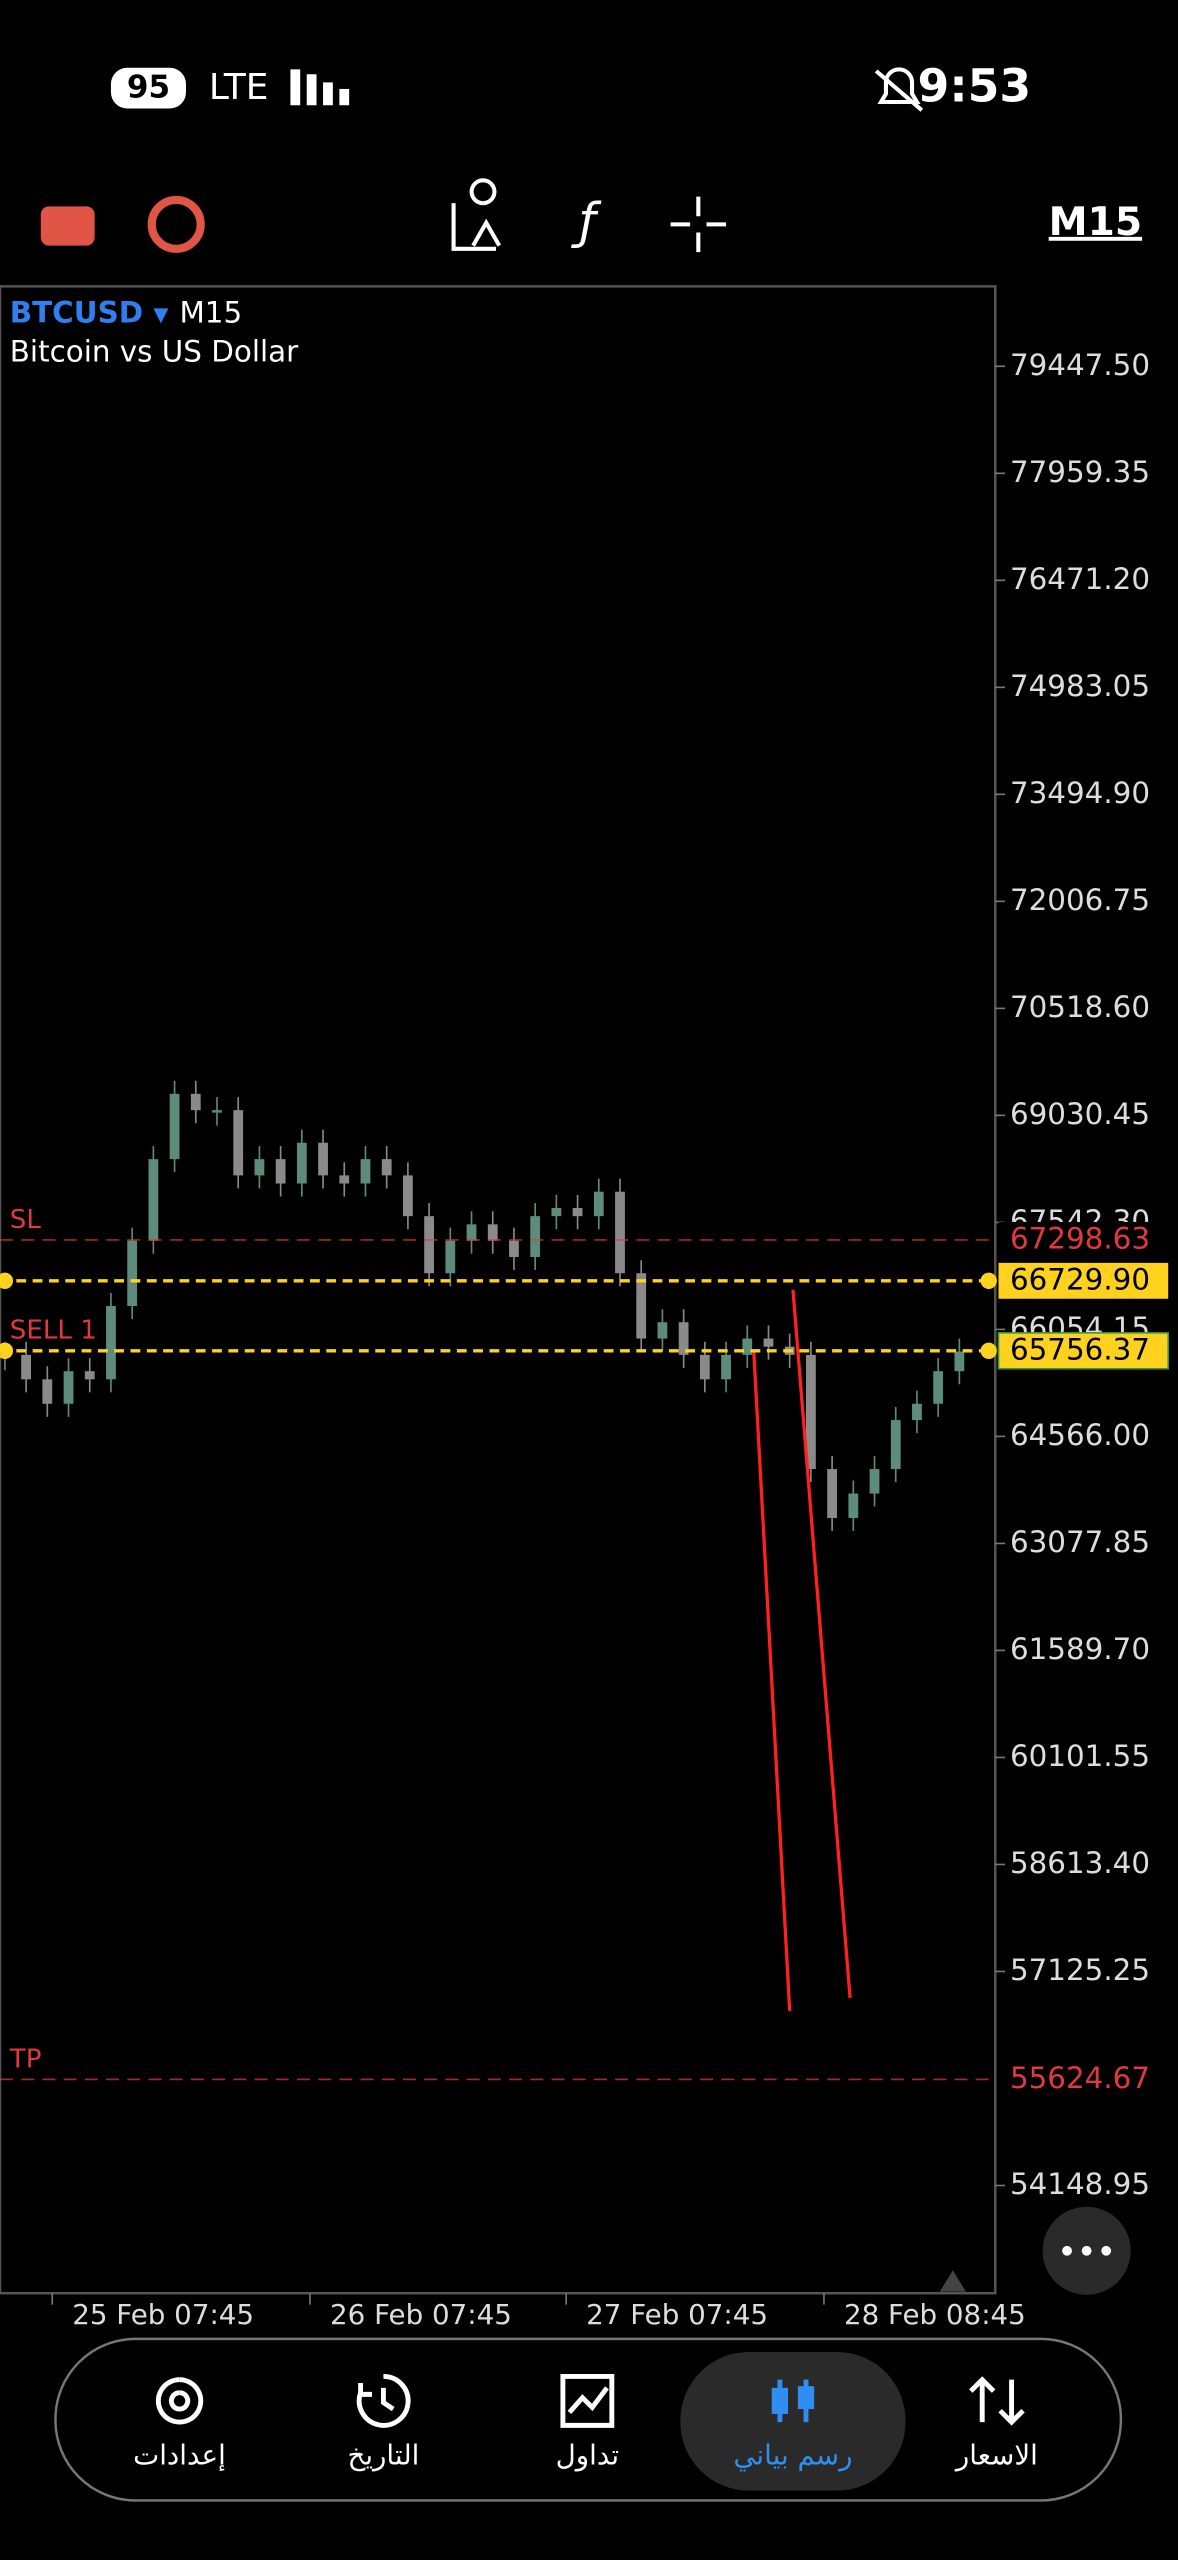 This screenshot has height=2560, width=1178. What do you see at coordinates (239, 87) in the screenshot?
I see `network-type: LTE` at bounding box center [239, 87].